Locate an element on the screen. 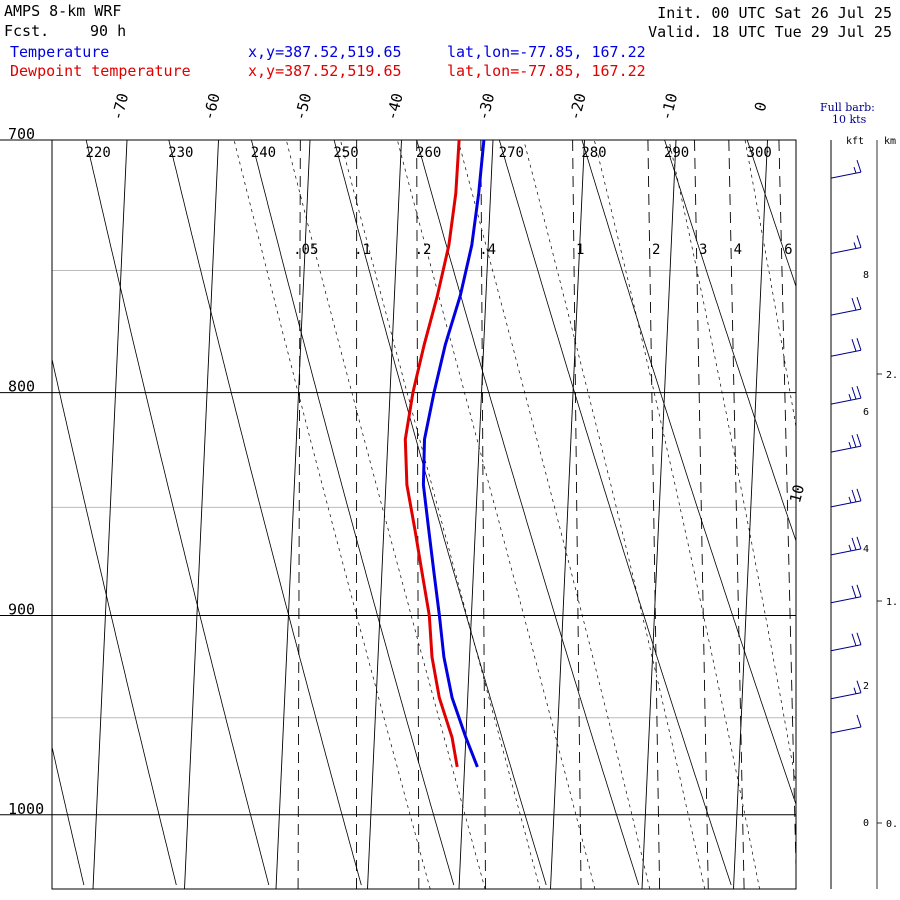 This screenshot has height=900, width=900. isotherm-label: -50 is located at coordinates (303, 106).